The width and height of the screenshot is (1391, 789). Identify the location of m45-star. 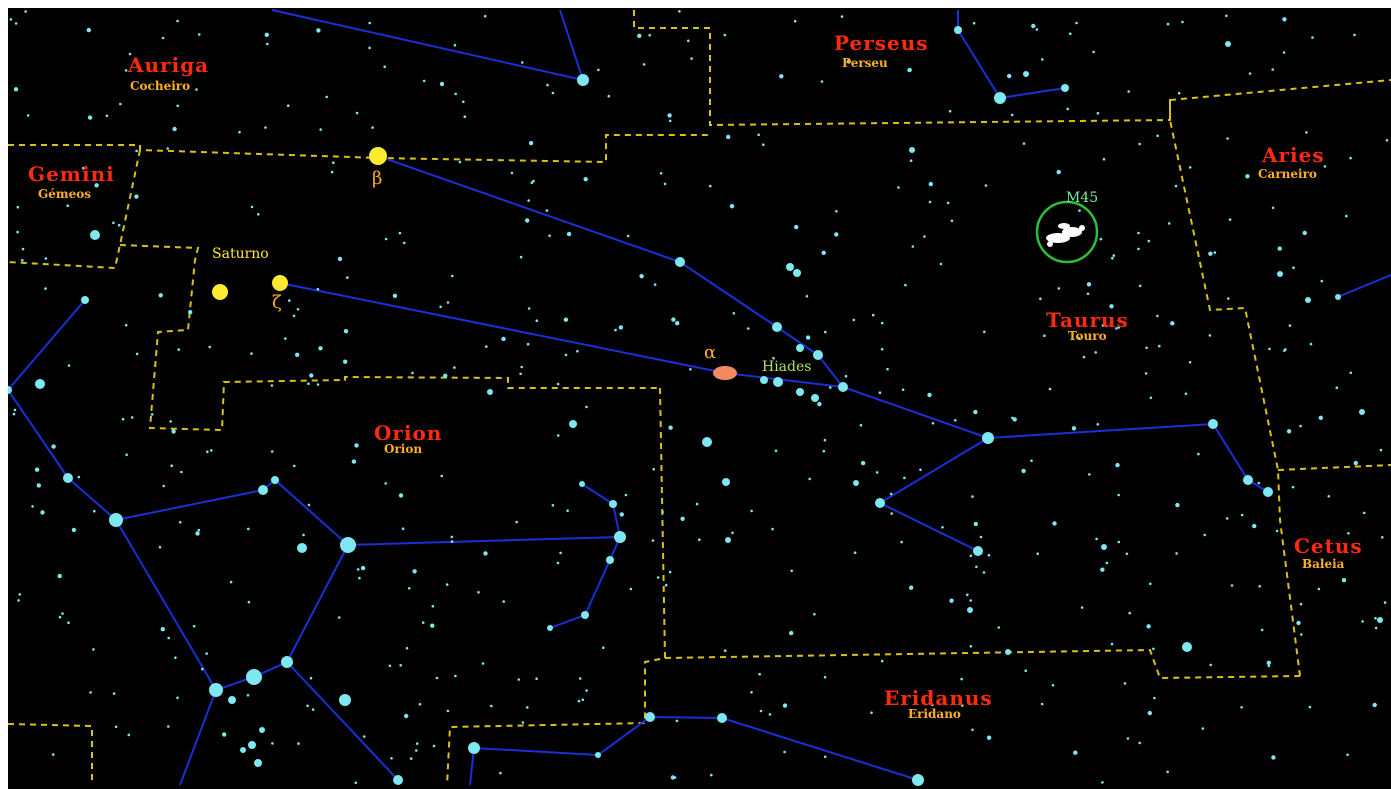
(1050, 244).